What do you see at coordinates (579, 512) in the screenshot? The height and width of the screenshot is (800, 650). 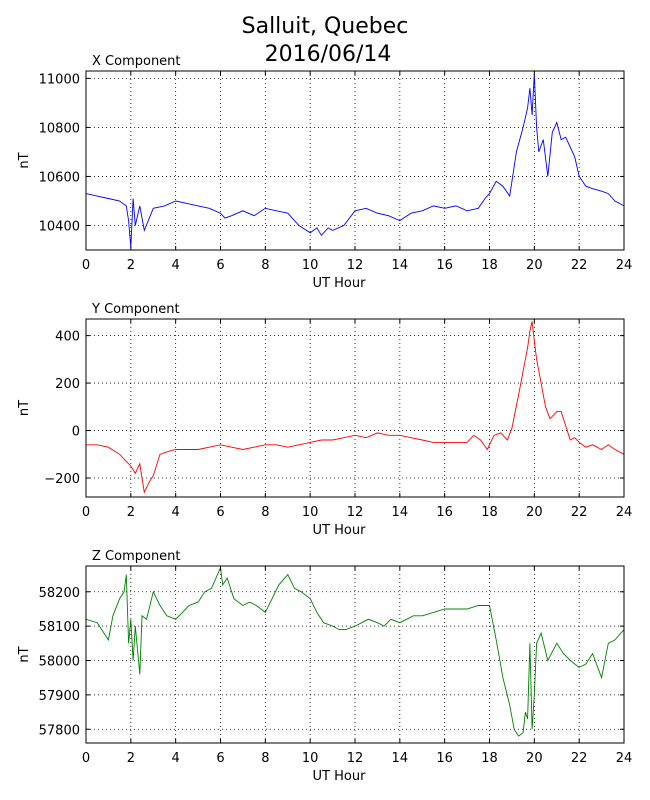 I see `y-xtick-label: 22` at bounding box center [579, 512].